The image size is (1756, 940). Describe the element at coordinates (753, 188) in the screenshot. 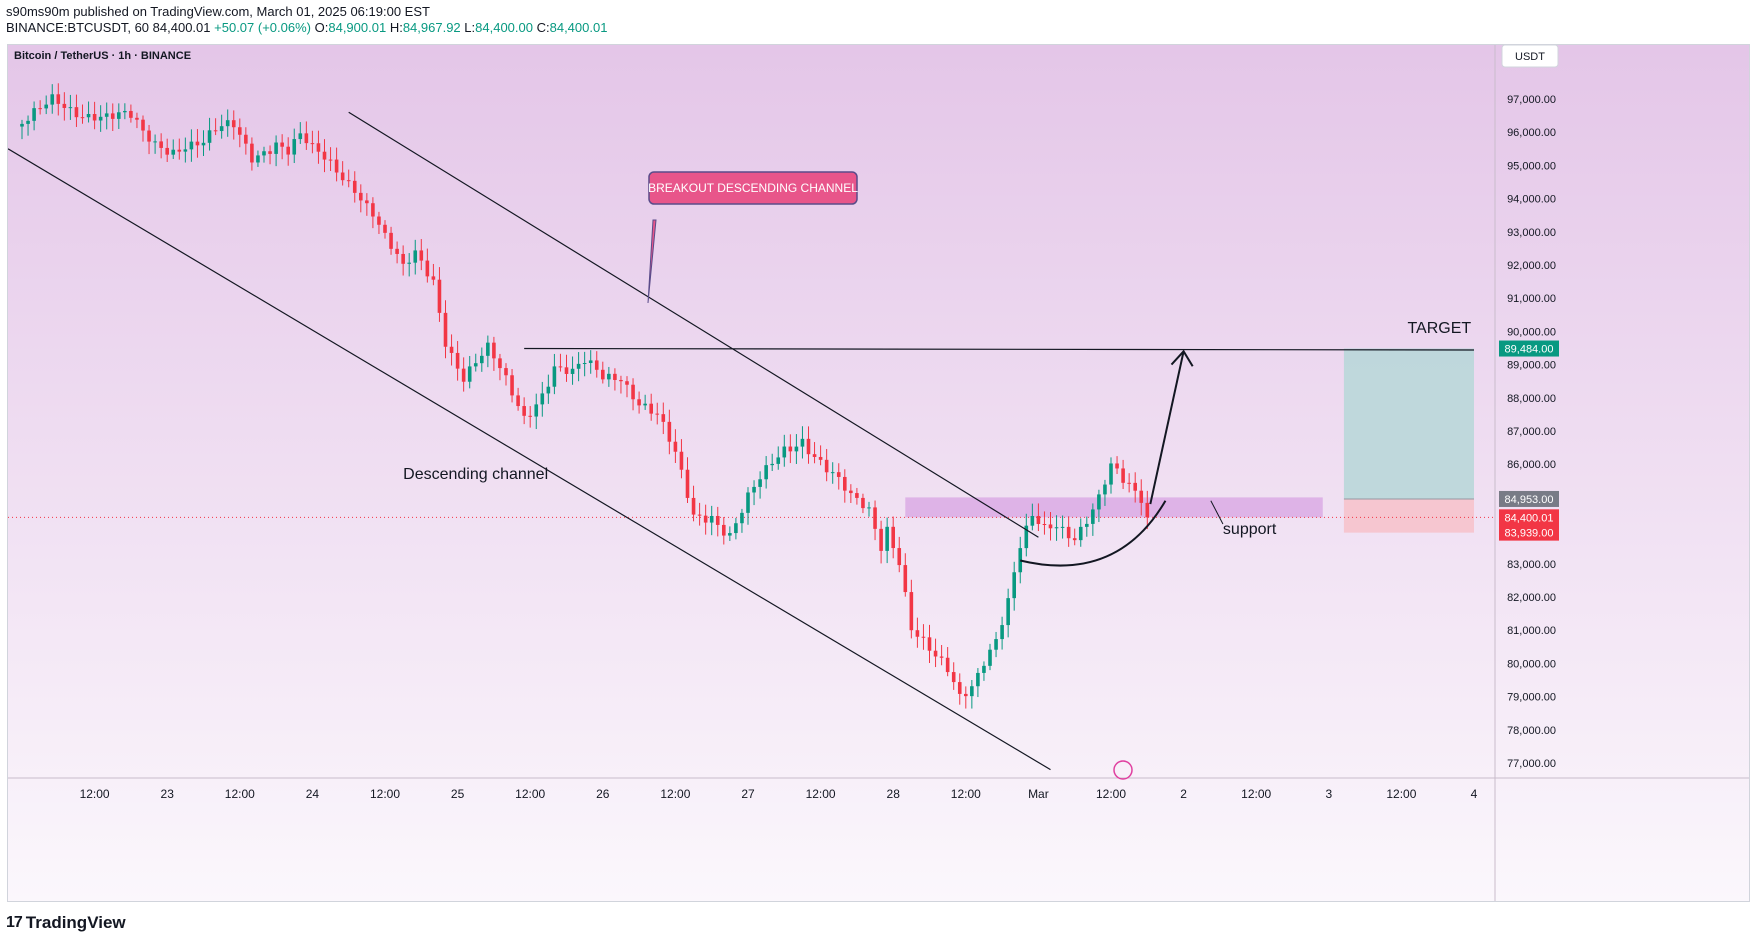

I see `callout-text: BREAKOUT DESCENDING CHANNEL` at that location.